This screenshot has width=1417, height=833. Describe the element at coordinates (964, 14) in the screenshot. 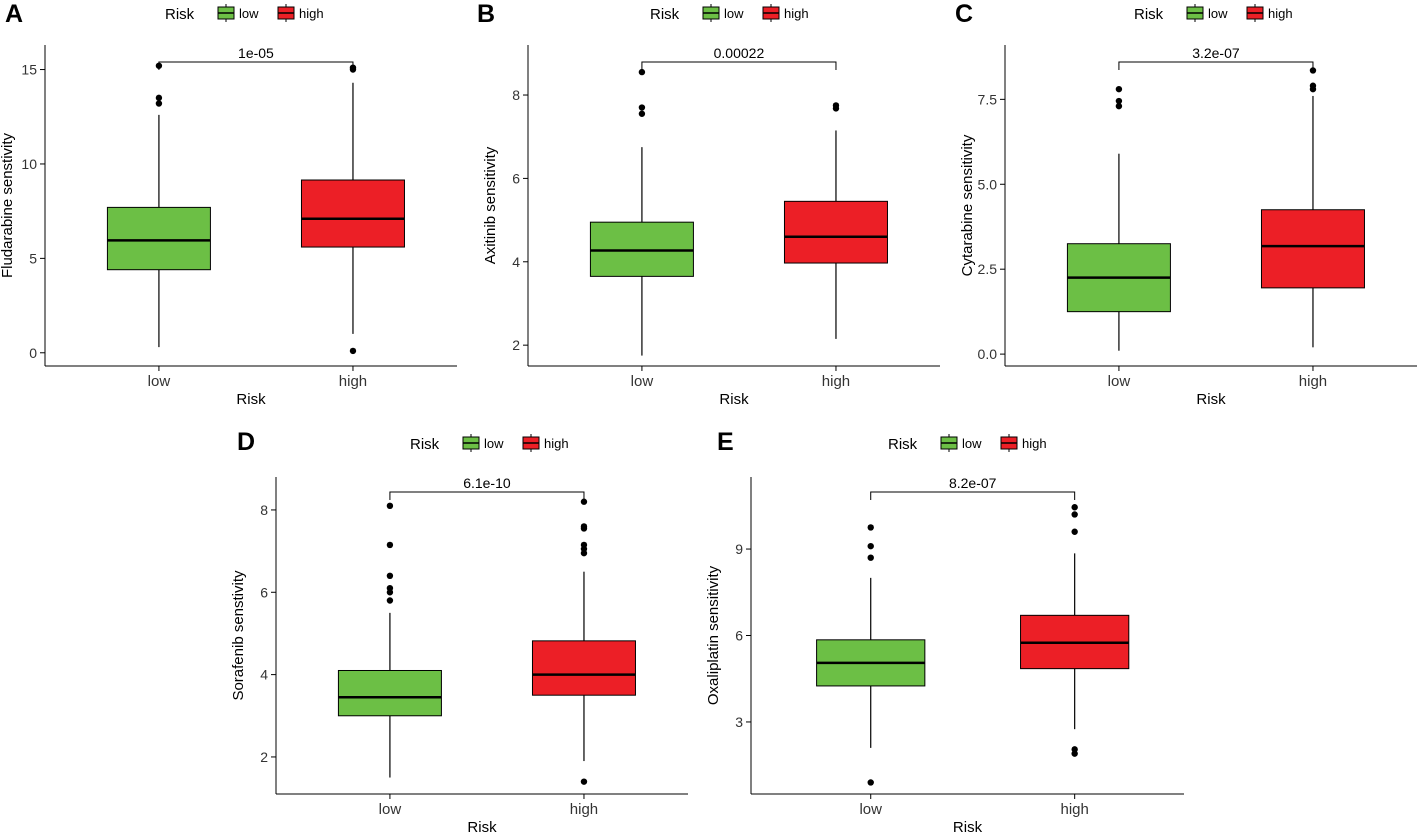

I see `panel-letter: C` at that location.